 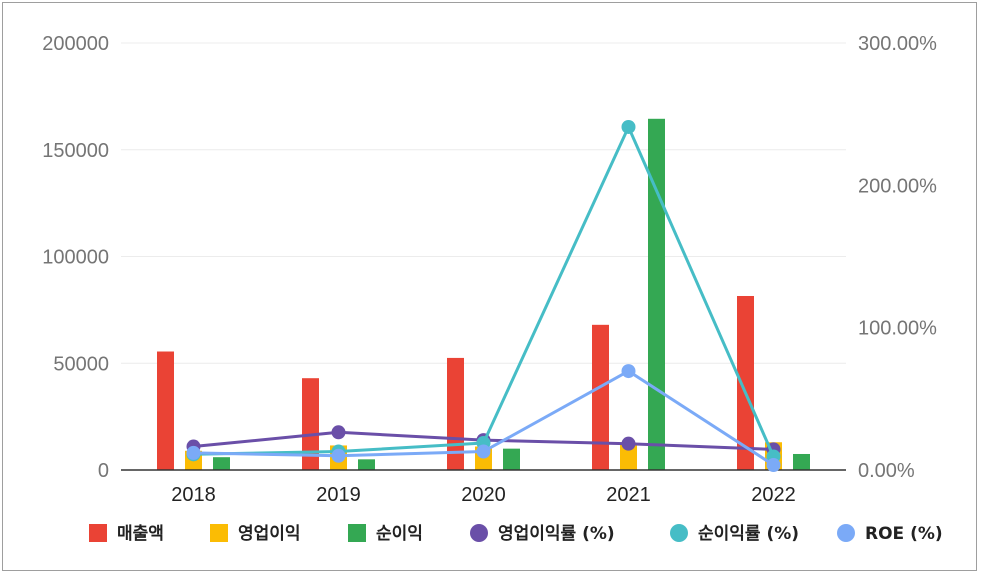 I want to click on x-tick-label: 2022, so click(x=773, y=495).